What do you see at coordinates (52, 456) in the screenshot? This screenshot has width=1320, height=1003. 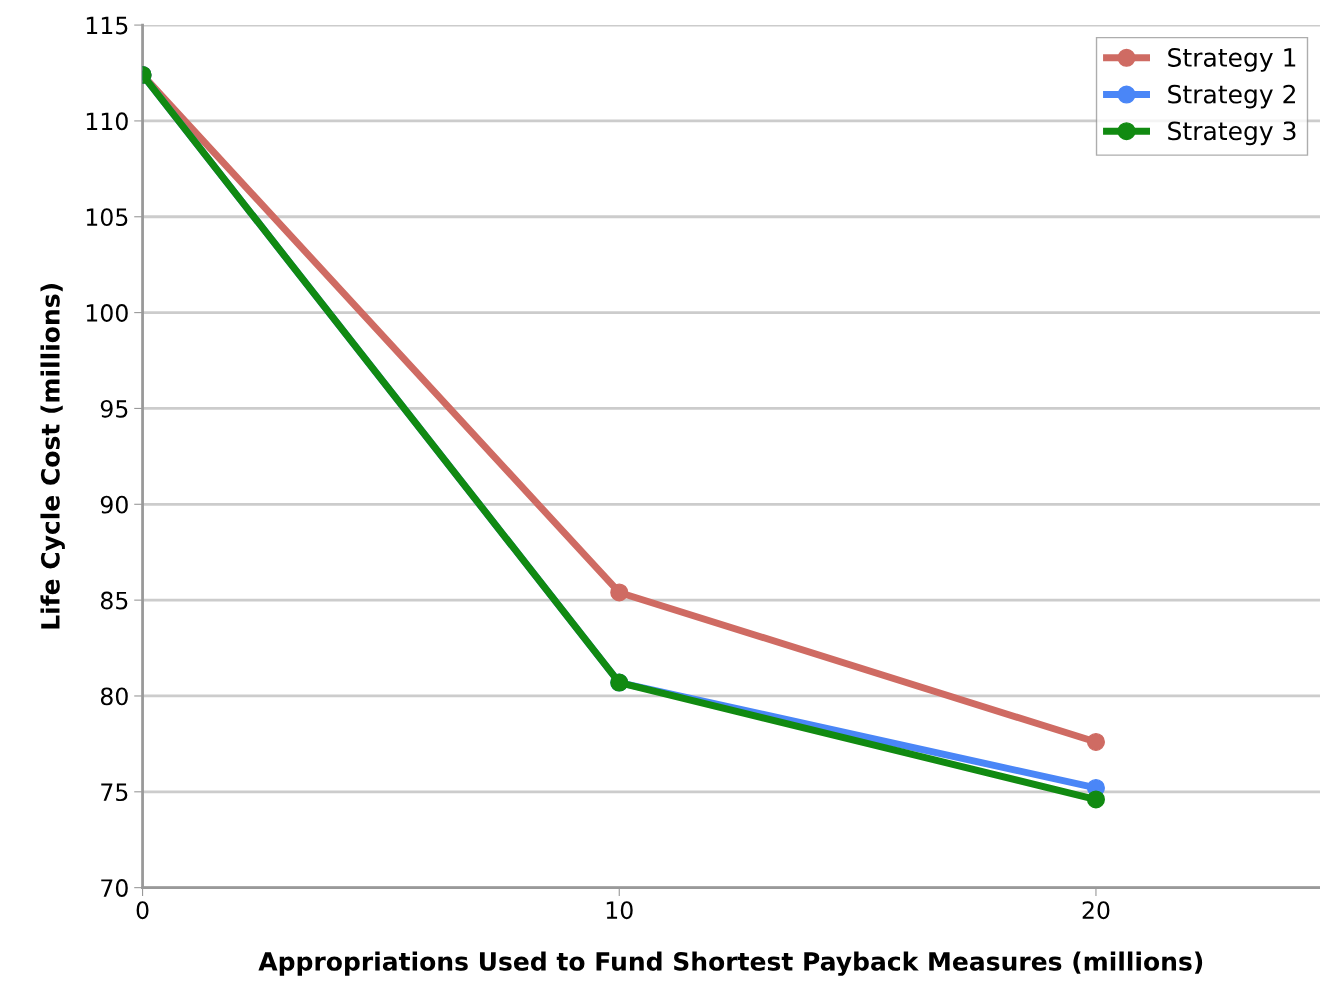 I see `y-axis-title: Life Cycle Cost (millions)` at bounding box center [52, 456].